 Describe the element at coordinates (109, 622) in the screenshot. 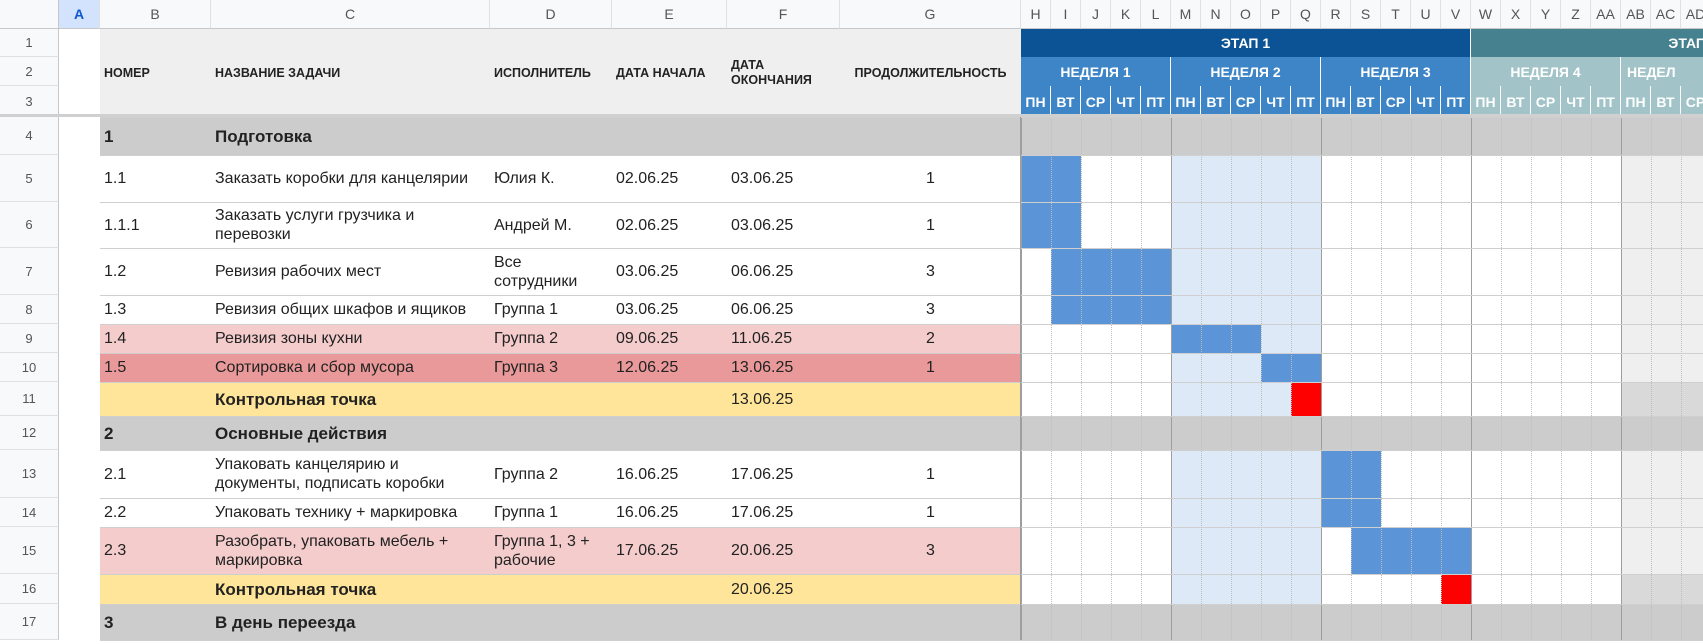

I see `cell-number: 3` at that location.